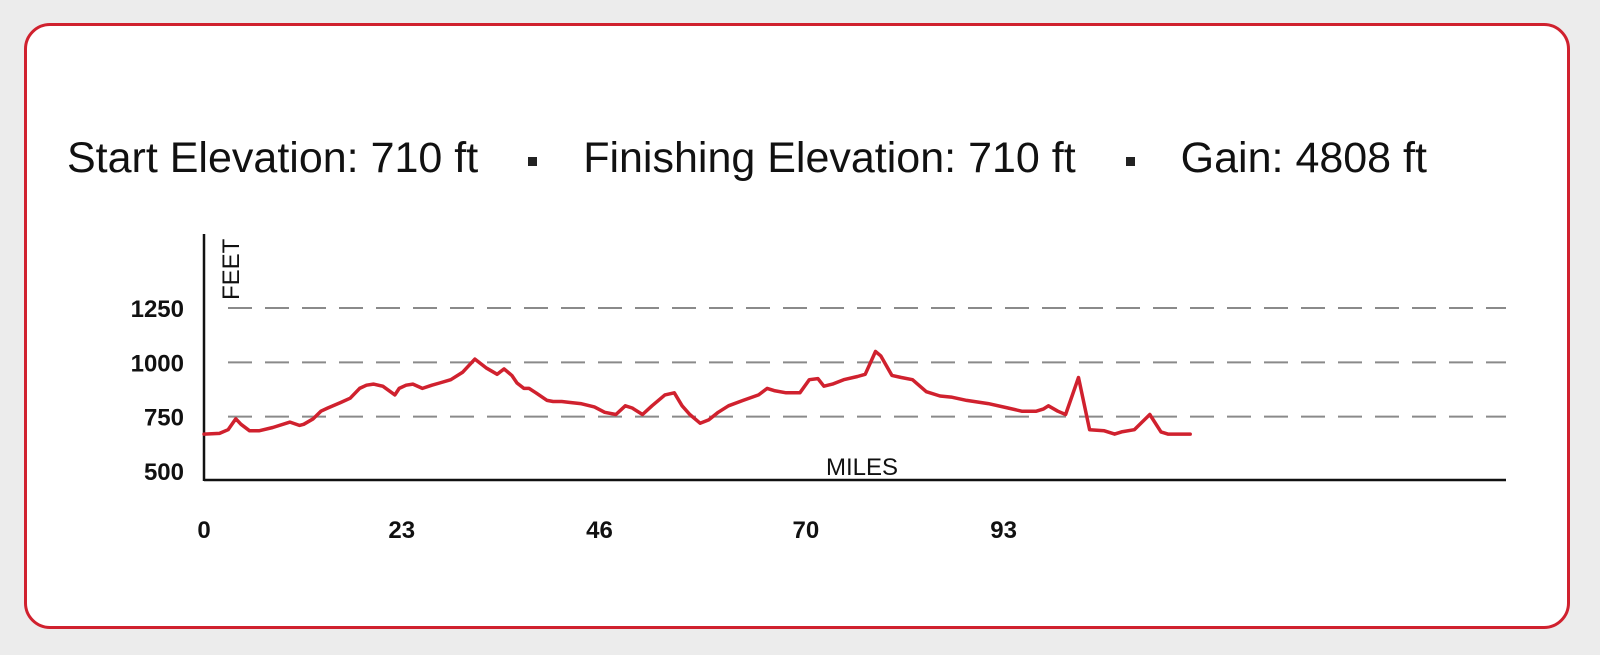 This screenshot has height=655, width=1600. I want to click on x-tick-label: 23, so click(401, 530).